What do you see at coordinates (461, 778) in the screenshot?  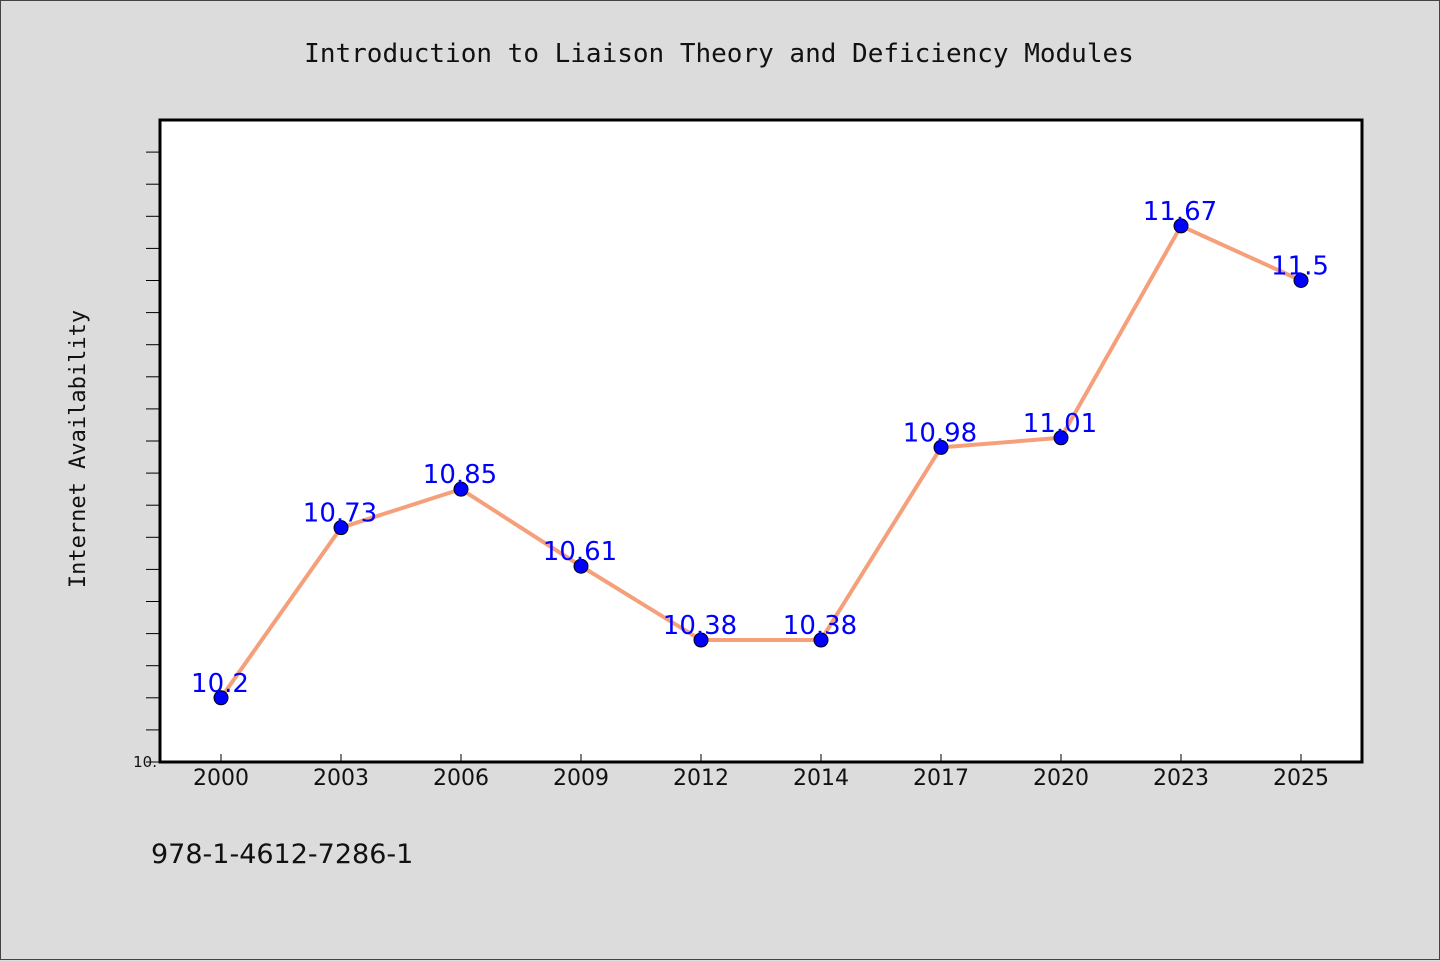 I see `x-tick-label: 2006` at bounding box center [461, 778].